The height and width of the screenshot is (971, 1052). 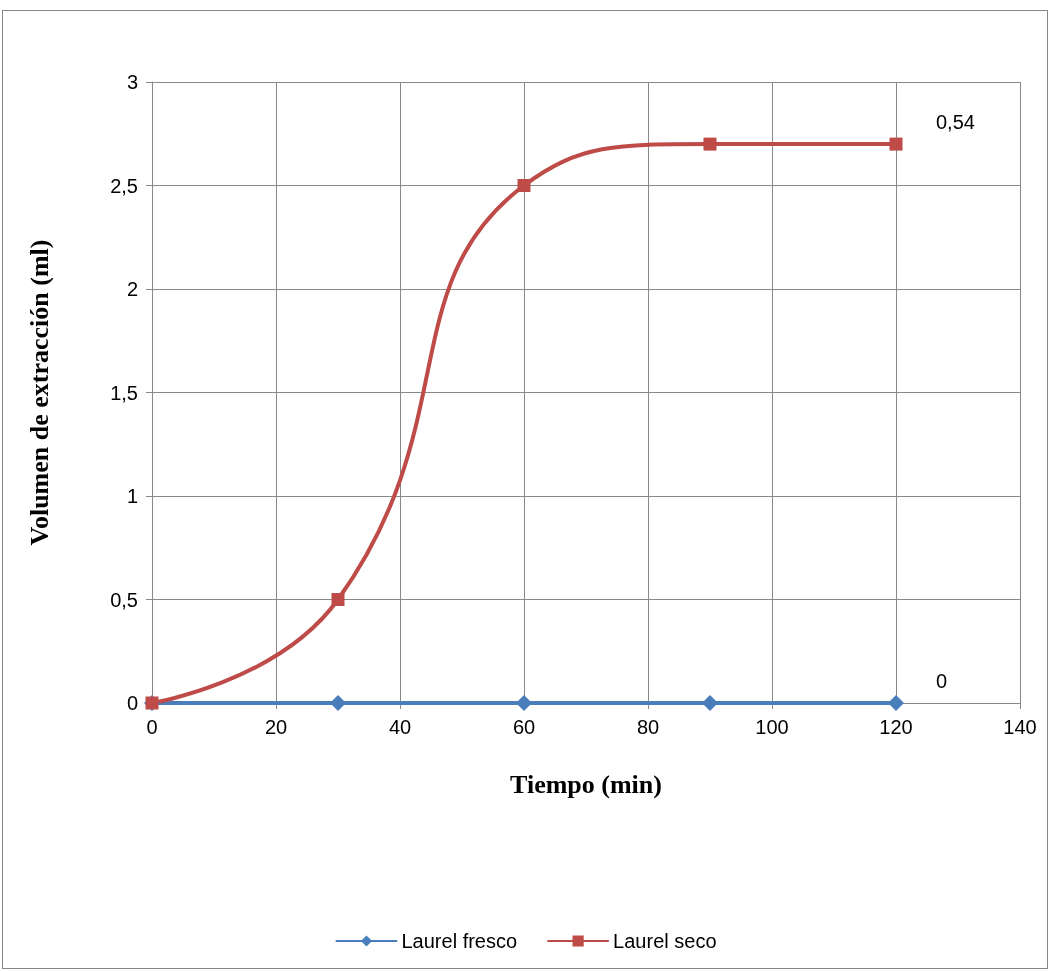 I want to click on y-tick-label: 0,5, so click(x=124, y=599).